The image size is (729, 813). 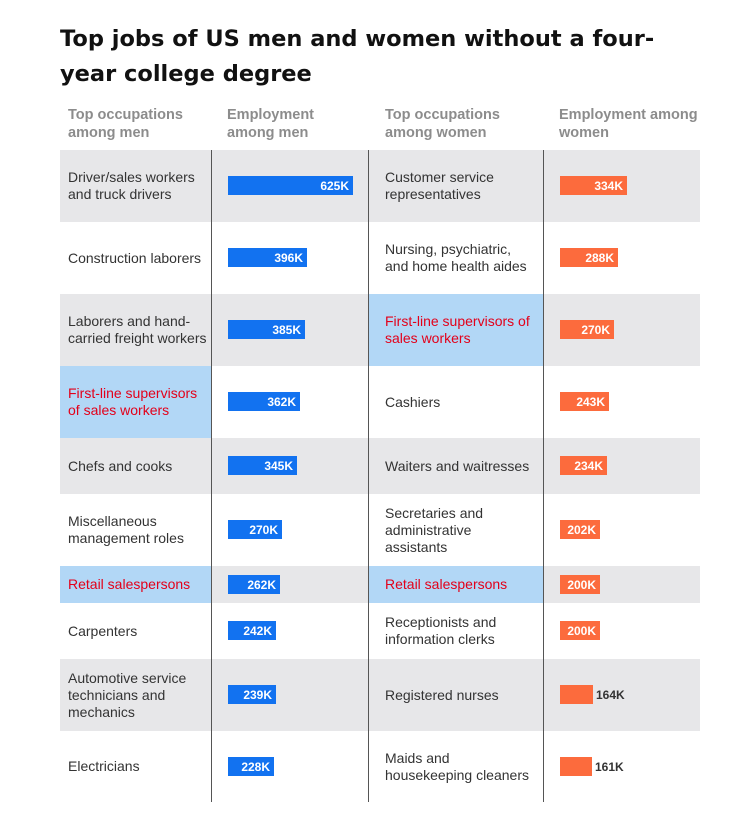 I want to click on women-employment-bar: 234K, so click(x=583, y=465).